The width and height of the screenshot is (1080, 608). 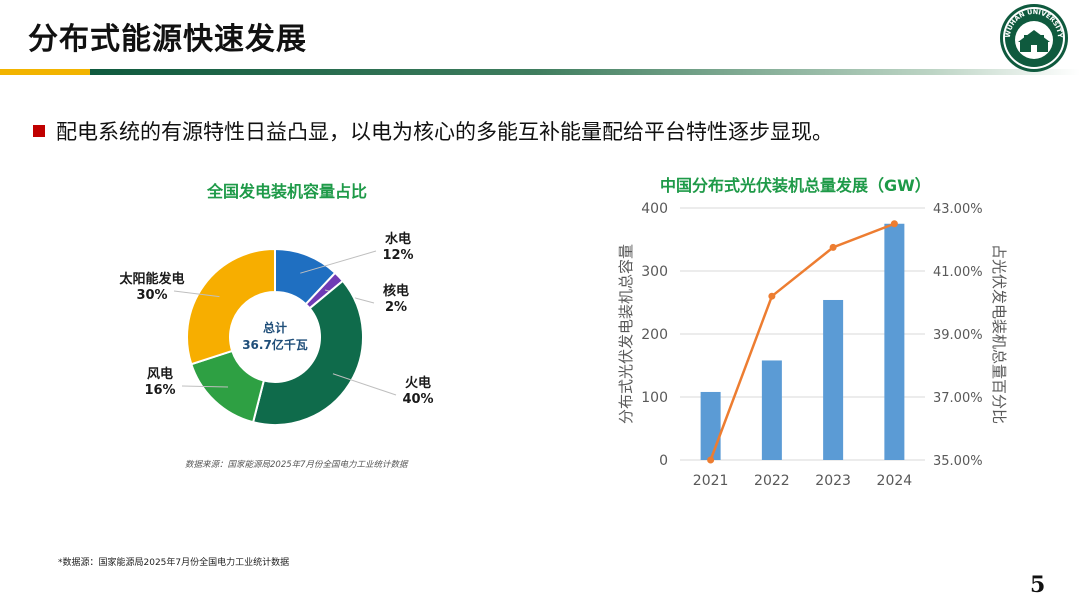 I want to click on y2-axis-title: 占光伏发电装机总量百分比, so click(x=999, y=334).